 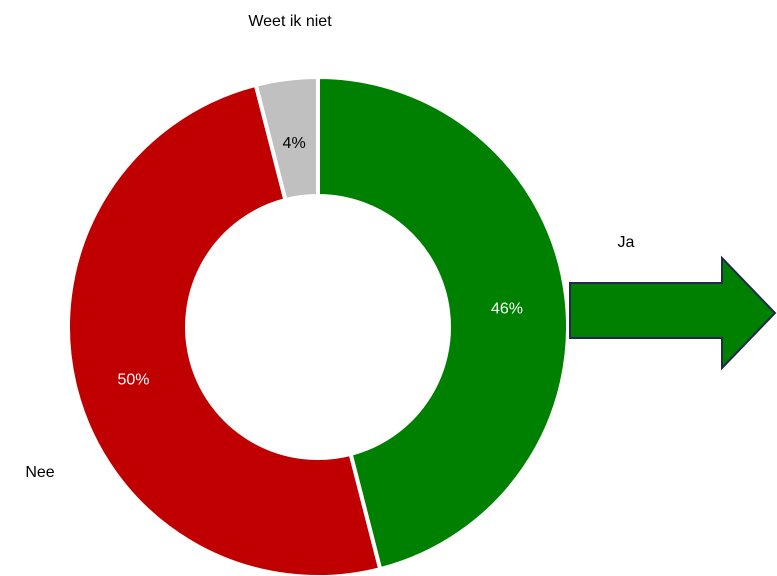 What do you see at coordinates (507, 308) in the screenshot?
I see `value-label: 46%` at bounding box center [507, 308].